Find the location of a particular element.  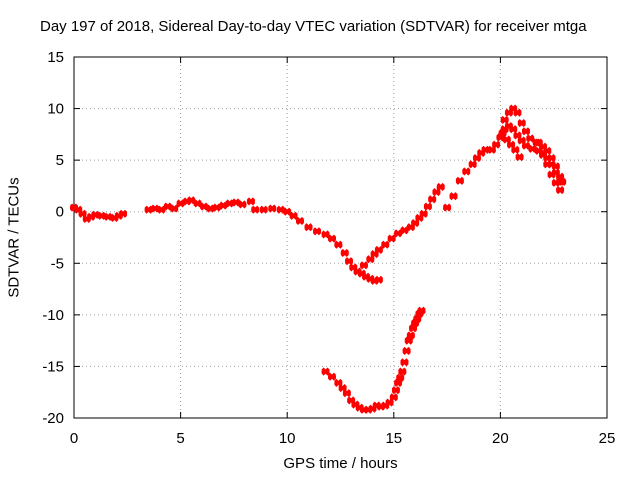

x-tick-label: 10 is located at coordinates (287, 438).